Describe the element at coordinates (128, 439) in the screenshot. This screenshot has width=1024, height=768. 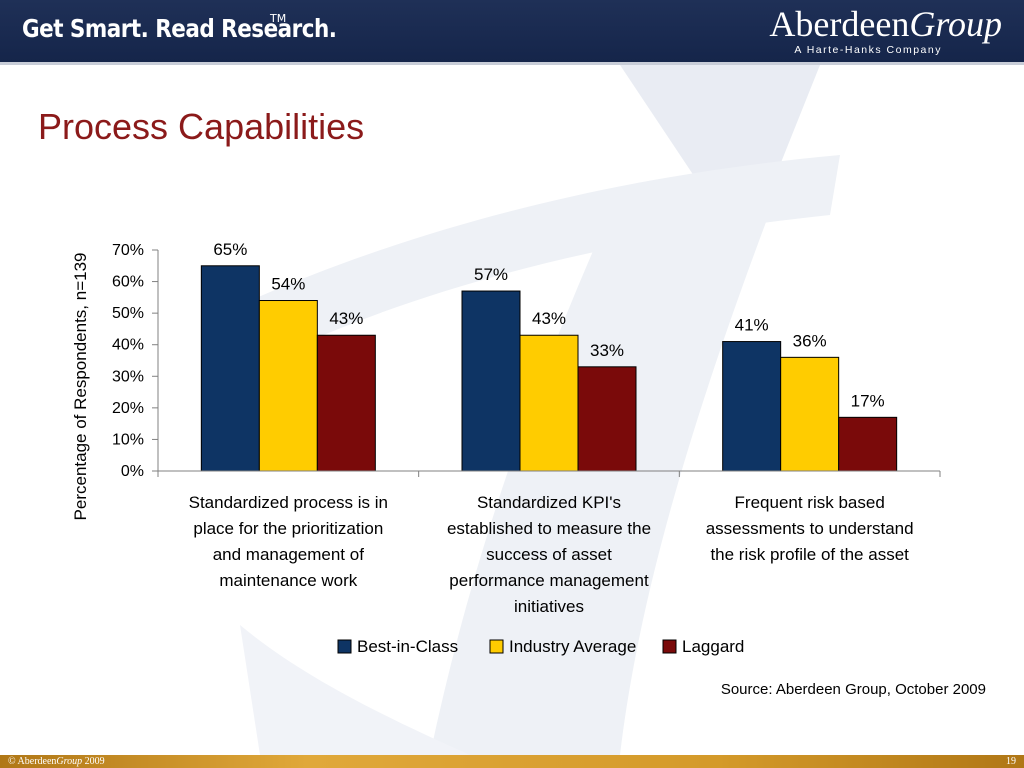
I see `y-tick-label: 10%` at that location.